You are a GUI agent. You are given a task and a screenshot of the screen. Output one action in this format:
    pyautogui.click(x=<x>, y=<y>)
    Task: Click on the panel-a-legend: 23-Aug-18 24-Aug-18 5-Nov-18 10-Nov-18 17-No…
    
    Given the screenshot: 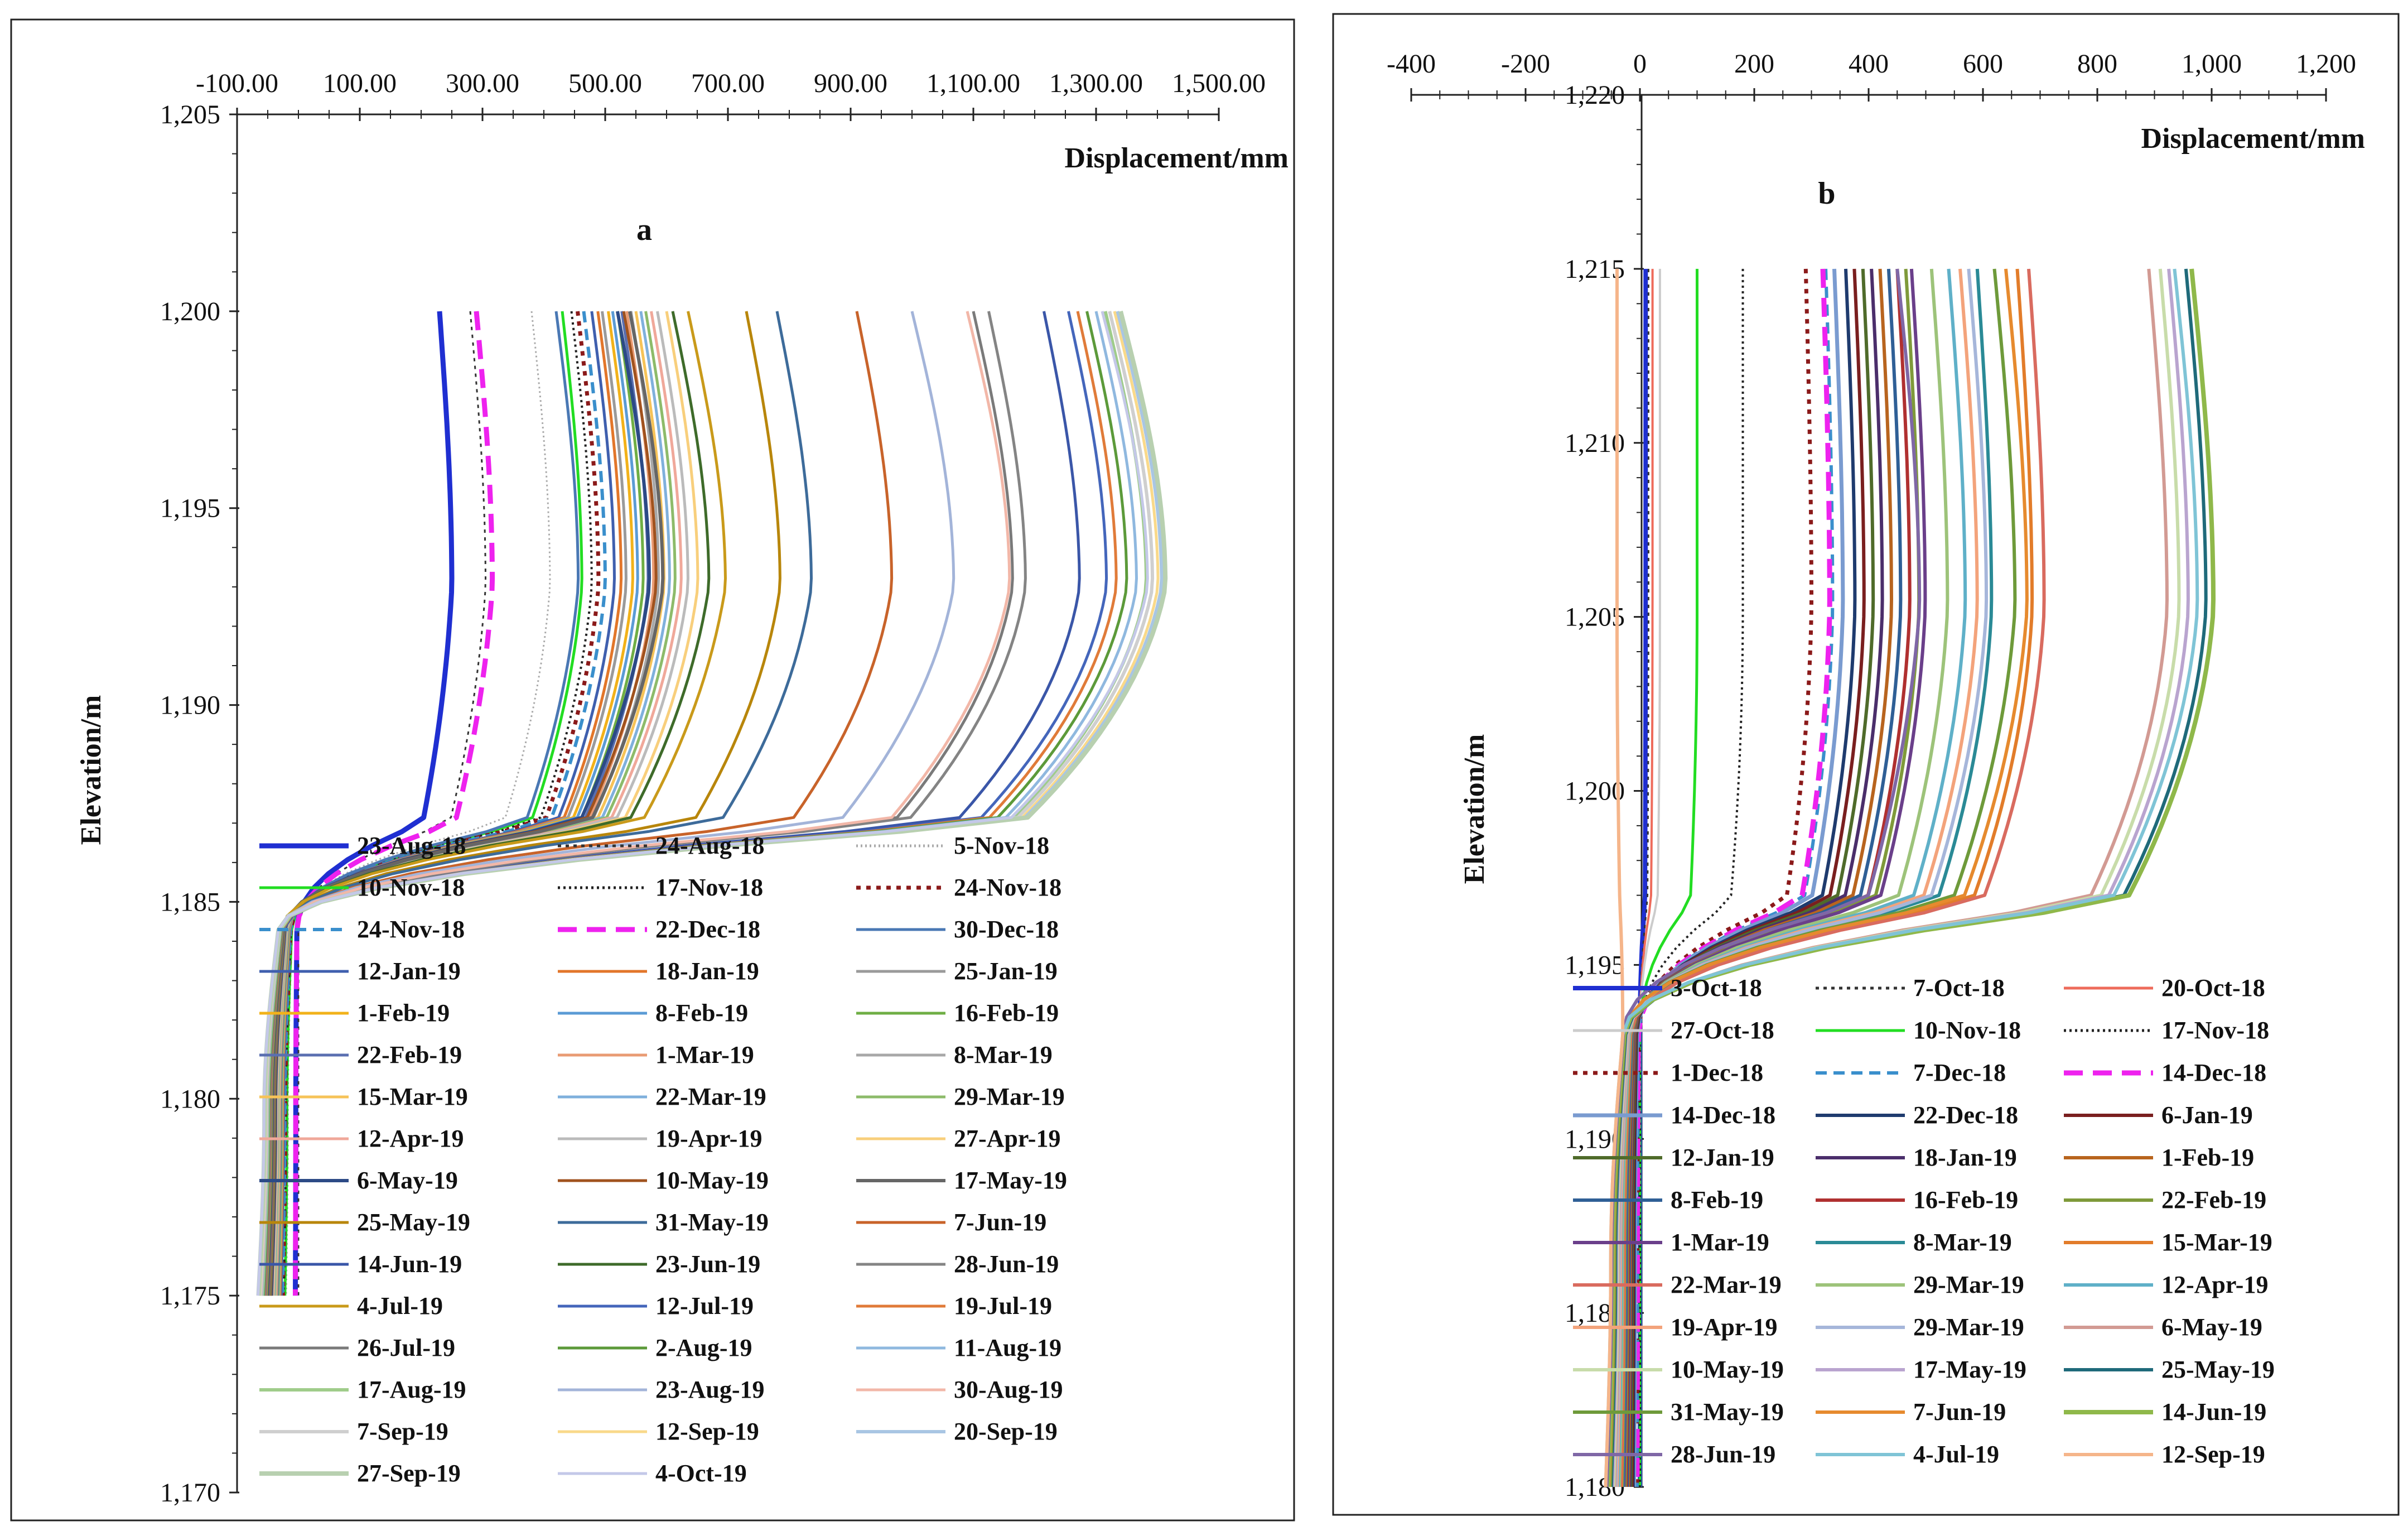 What is the action you would take?
    pyautogui.click(x=663, y=1159)
    